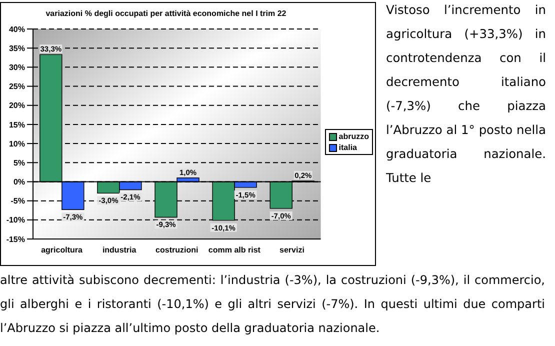  Describe the element at coordinates (177, 250) in the screenshot. I see `x-tick-label: costruzioni` at that location.